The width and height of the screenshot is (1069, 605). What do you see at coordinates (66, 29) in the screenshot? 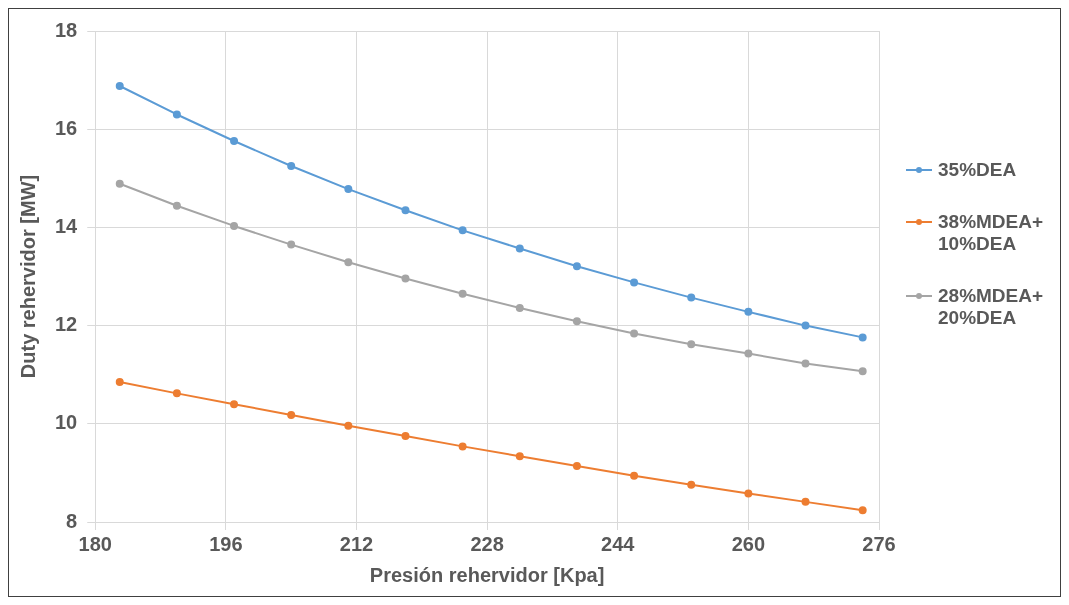
I see `y-tick-label: 18` at bounding box center [66, 29].